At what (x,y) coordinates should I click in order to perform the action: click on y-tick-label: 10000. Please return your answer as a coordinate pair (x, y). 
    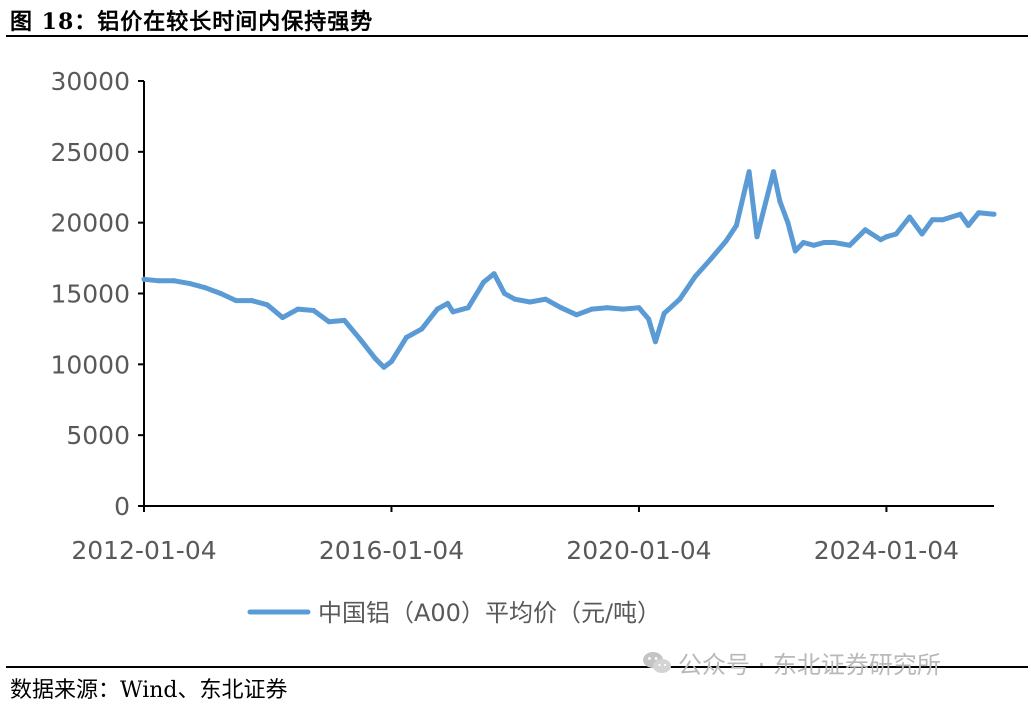
    Looking at the image, I should click on (90, 364).